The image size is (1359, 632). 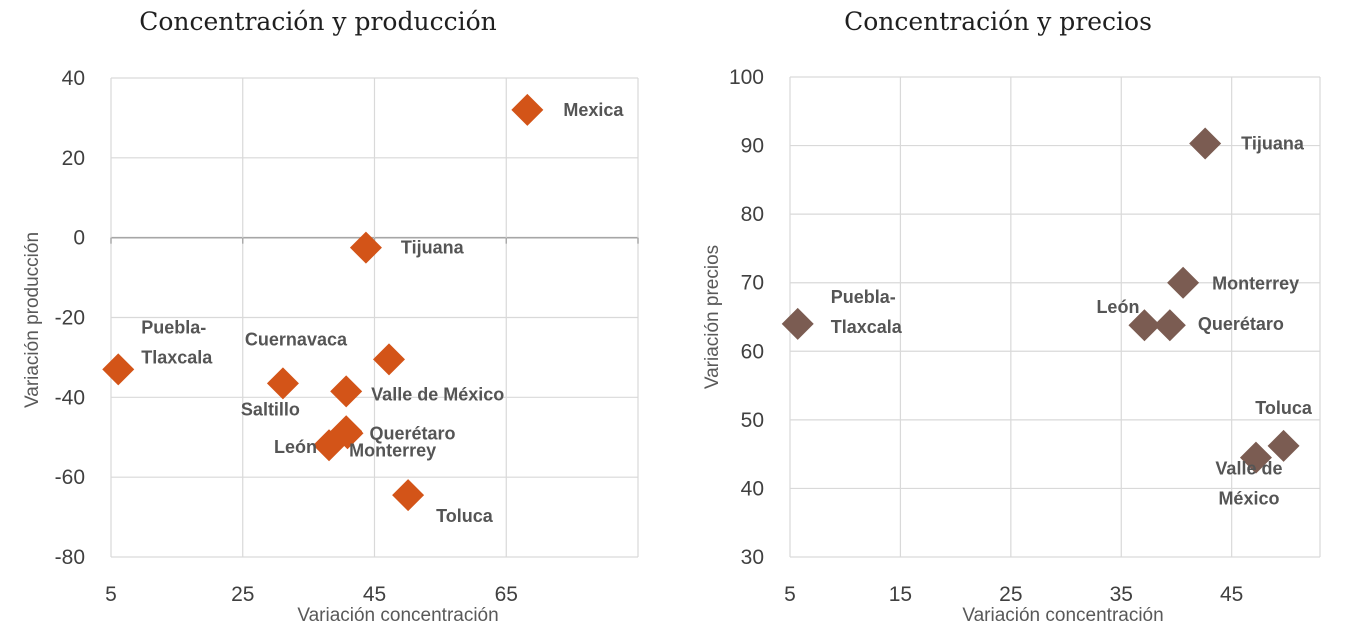 What do you see at coordinates (70, 477) in the screenshot?
I see `y-tick-label: -60` at bounding box center [70, 477].